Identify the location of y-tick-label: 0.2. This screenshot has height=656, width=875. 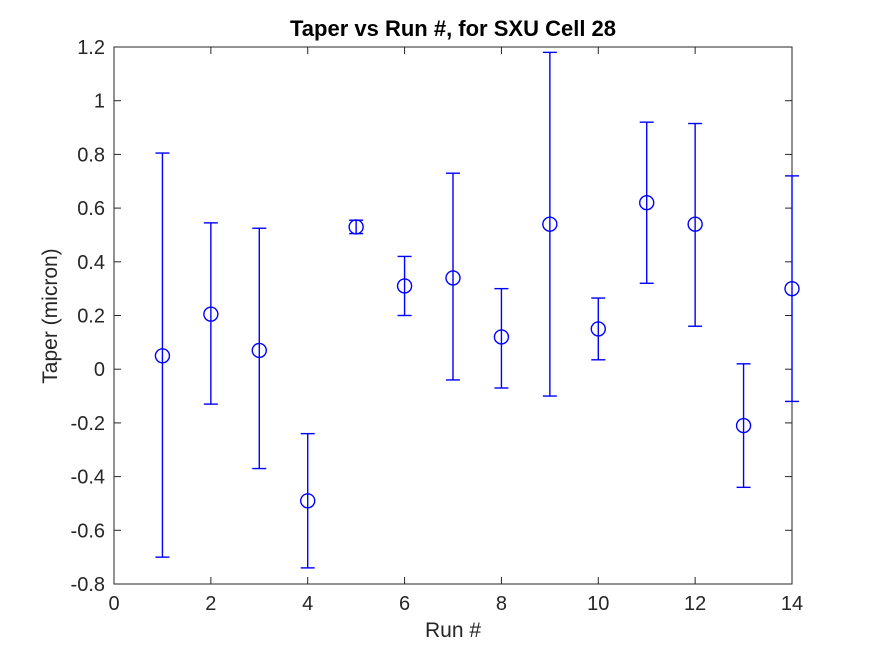
(91, 317).